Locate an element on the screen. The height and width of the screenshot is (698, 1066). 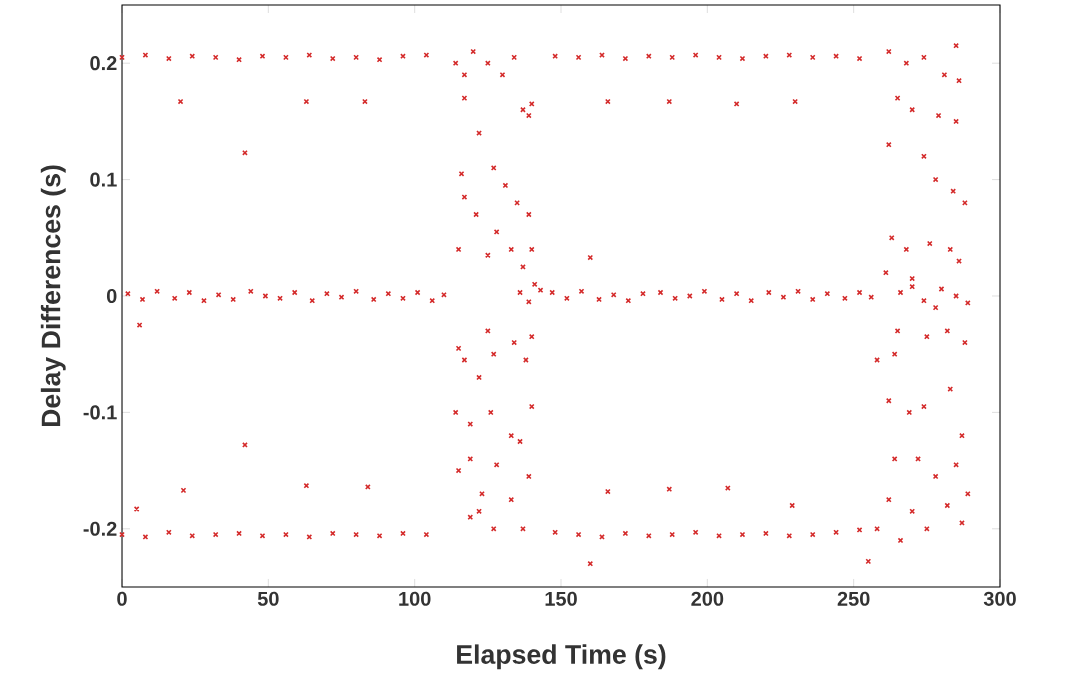
x-tick-label: 250 is located at coordinates (853, 598).